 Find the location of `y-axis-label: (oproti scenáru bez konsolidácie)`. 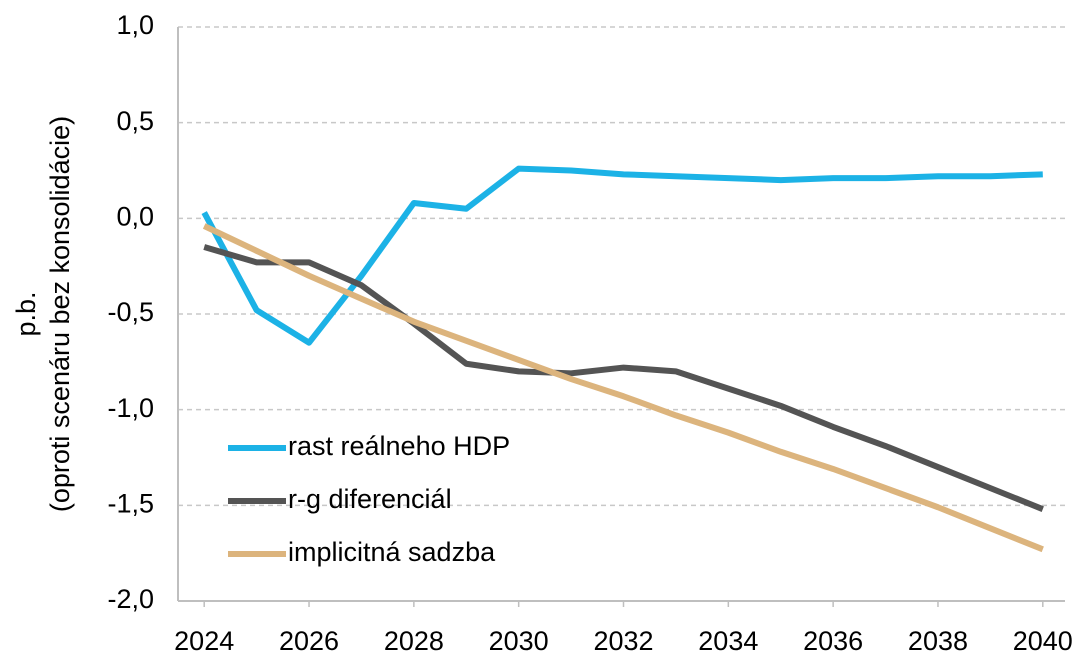

y-axis-label: (oproti scenáru bez konsolidácie) is located at coordinates (60, 314).